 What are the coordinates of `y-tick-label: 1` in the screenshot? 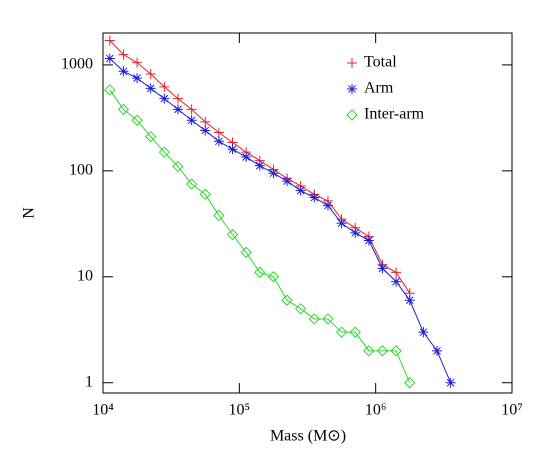 It's located at (89, 381).